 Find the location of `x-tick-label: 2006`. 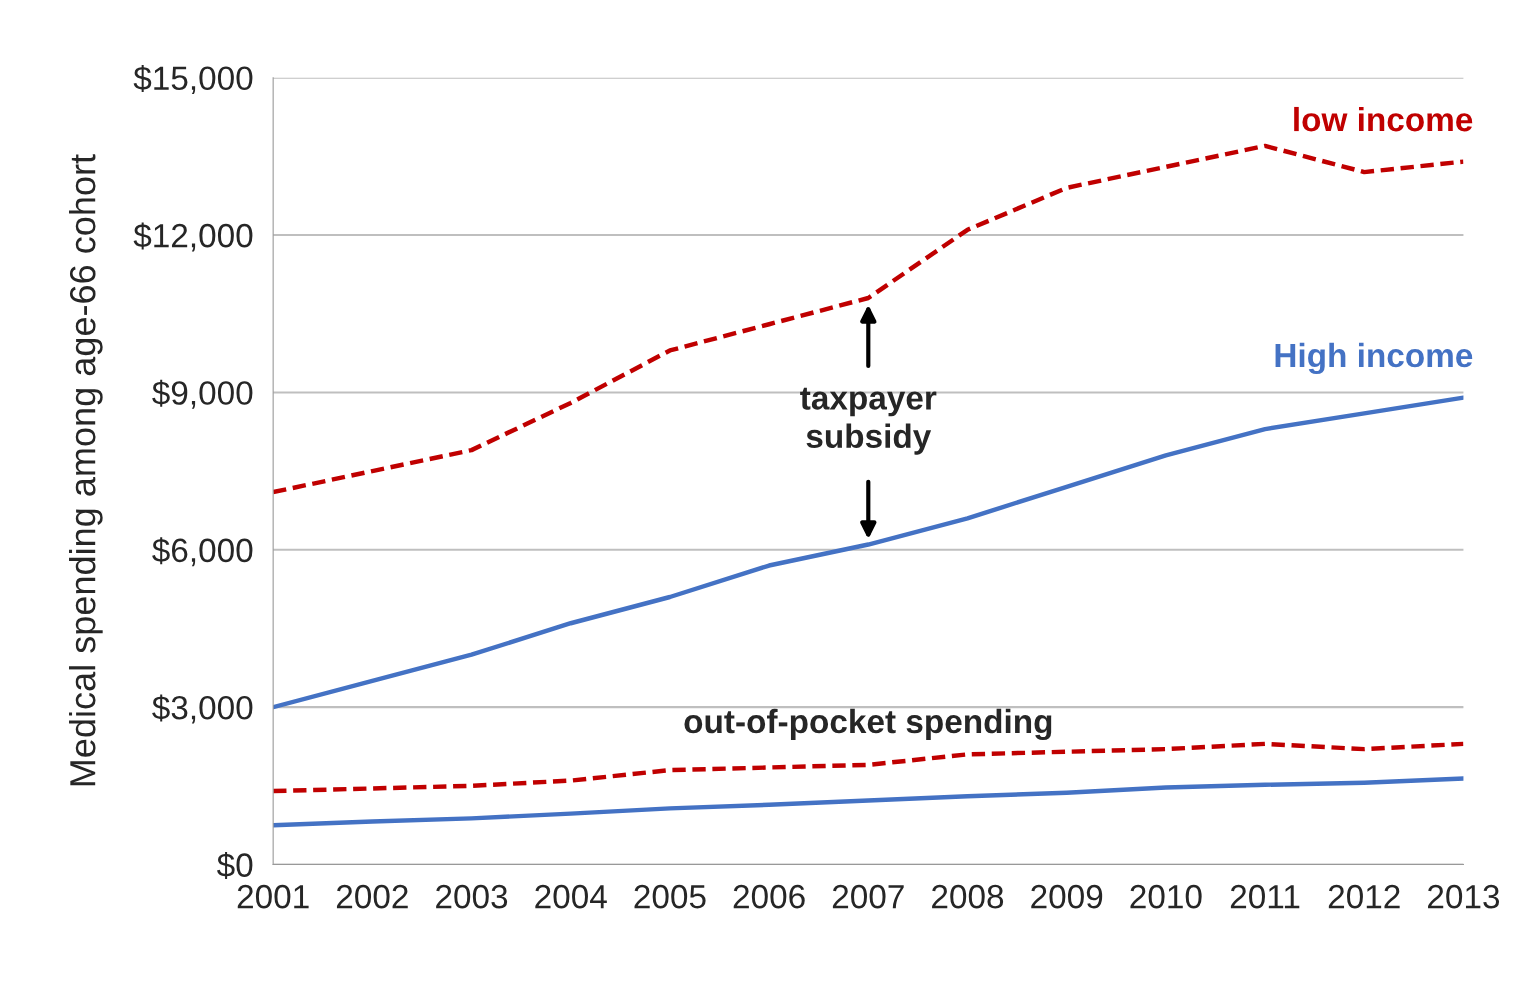

x-tick-label: 2006 is located at coordinates (769, 896).